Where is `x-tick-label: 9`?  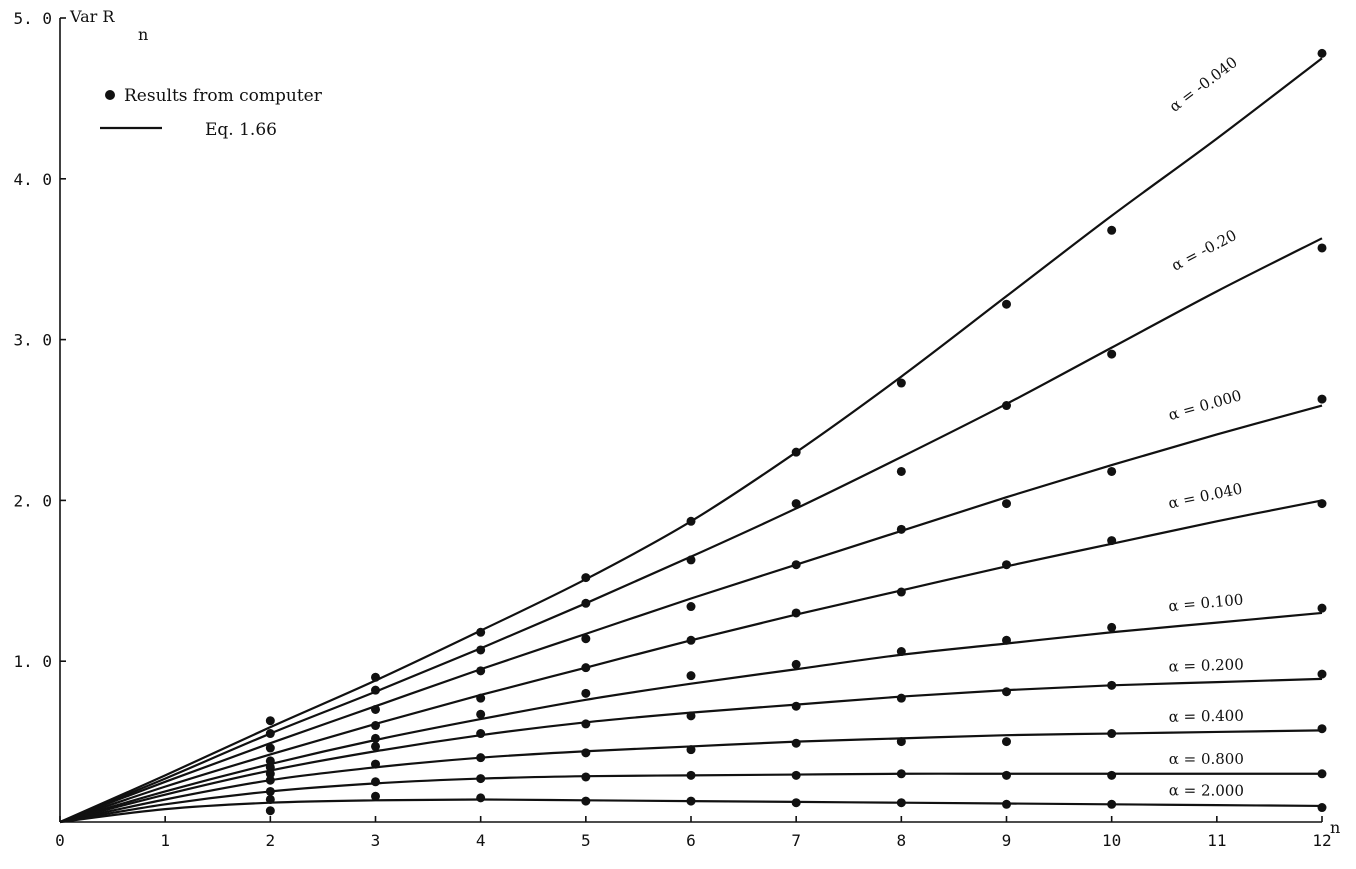
x-tick-label: 9 is located at coordinates (1007, 840).